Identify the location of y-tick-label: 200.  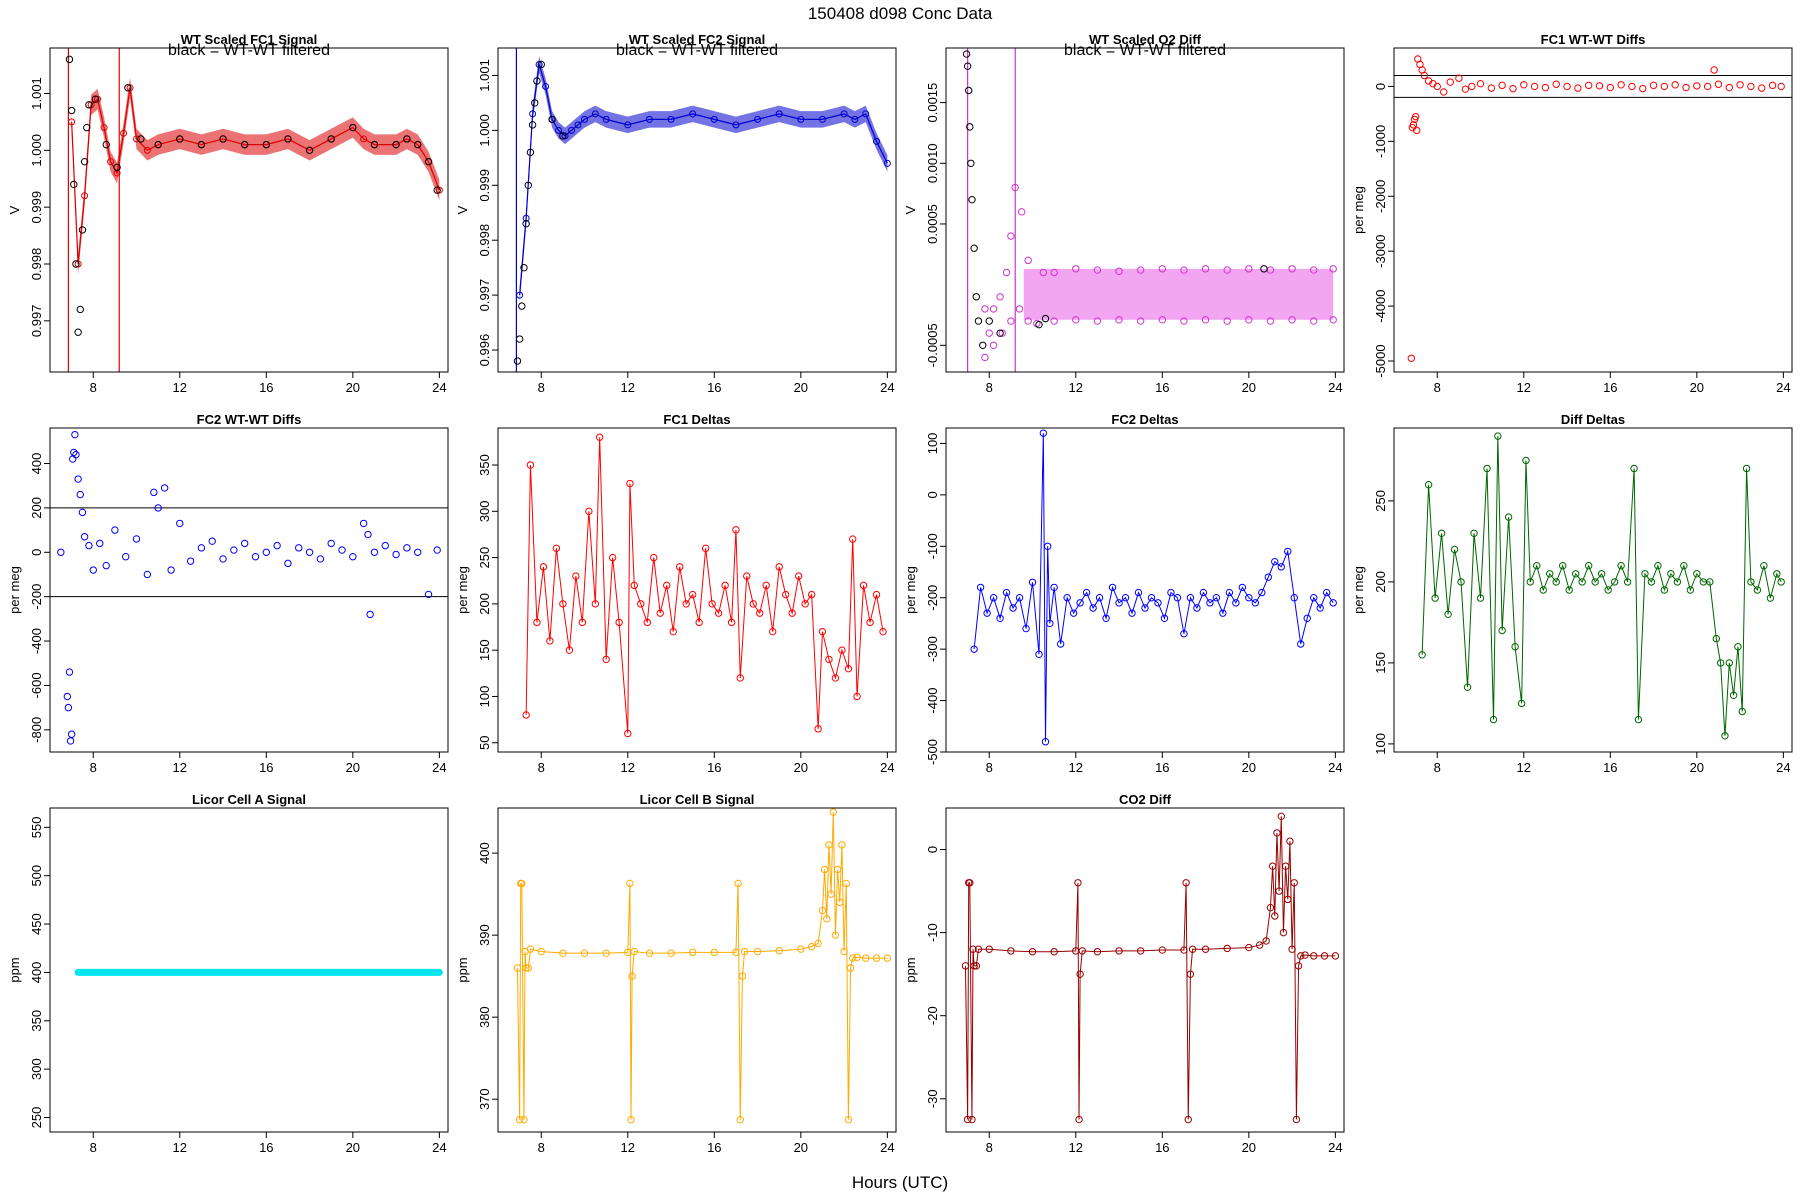
(484, 604).